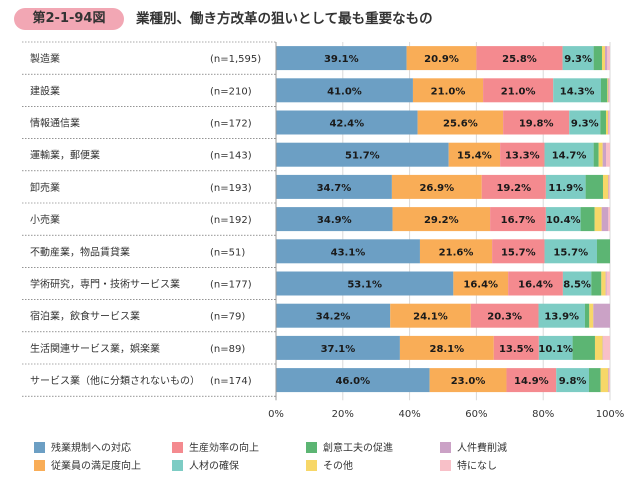 The height and width of the screenshot is (498, 640). What do you see at coordinates (227, 349) in the screenshot?
I see `category-n-label: (n=89)` at bounding box center [227, 349].